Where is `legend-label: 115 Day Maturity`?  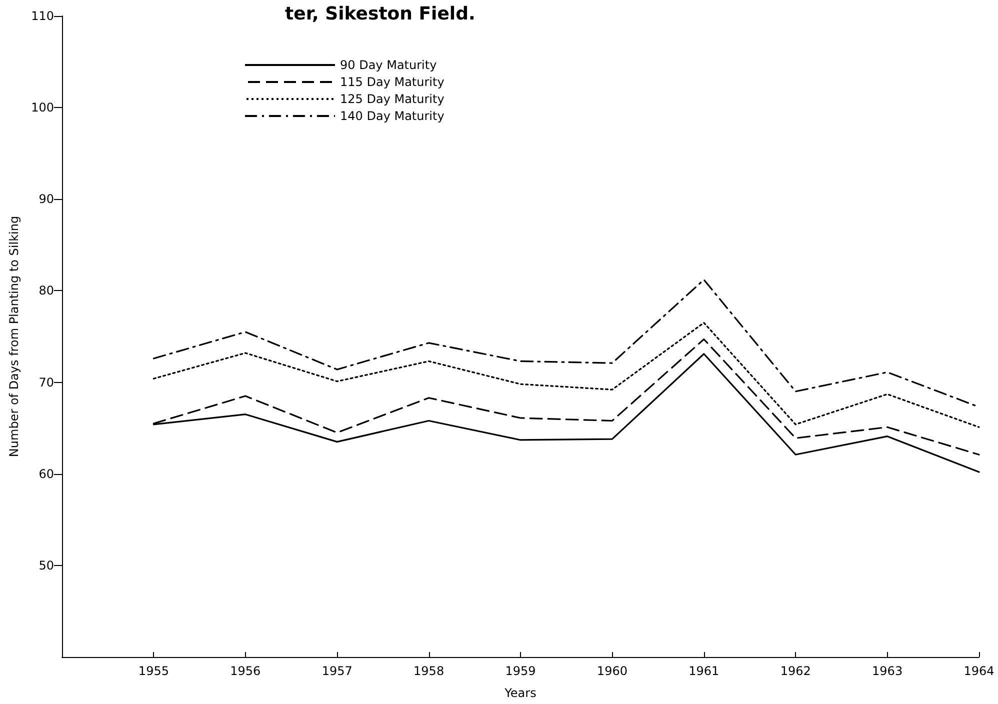
legend-label: 115 Day Maturity is located at coordinates (392, 82).